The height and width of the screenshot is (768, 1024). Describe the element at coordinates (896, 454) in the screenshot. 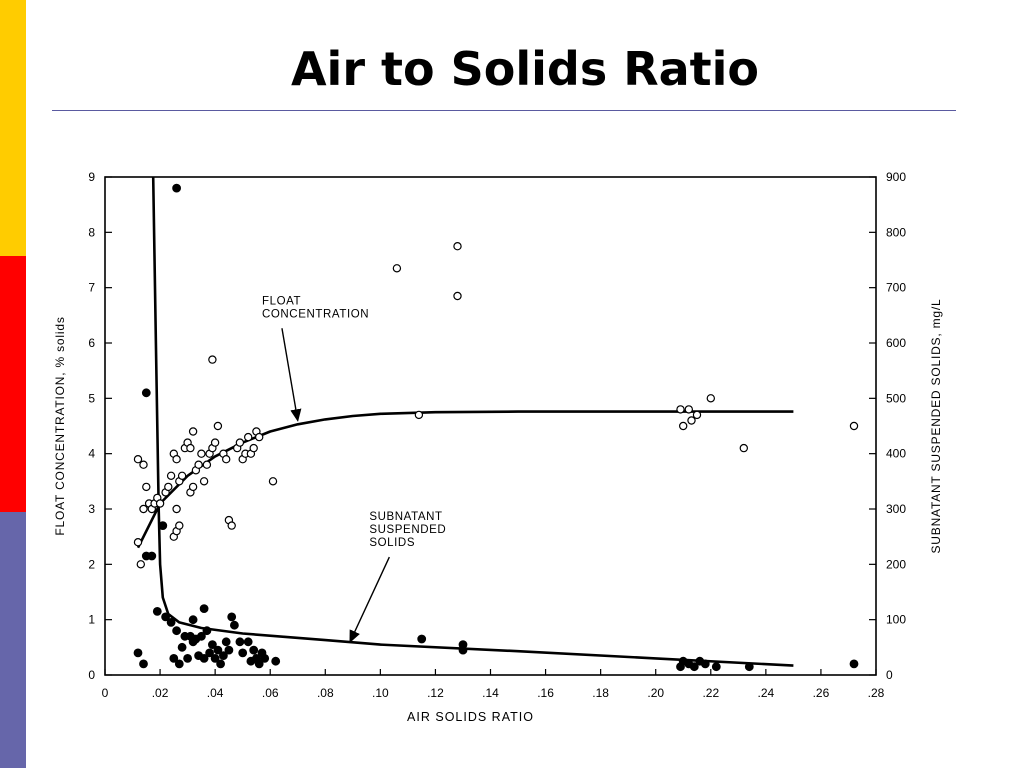

I see `y-right-tick-label: 400` at that location.